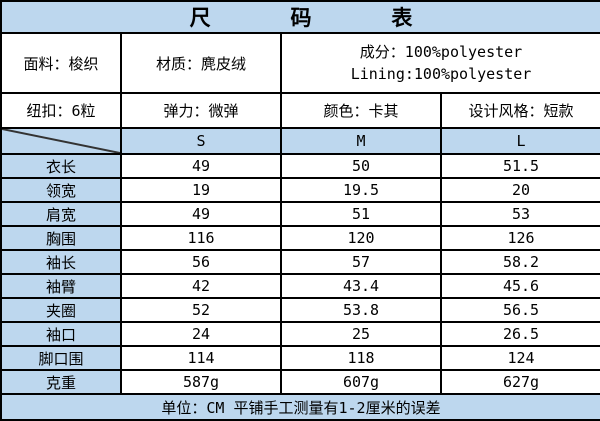 The height and width of the screenshot is (421, 600). What do you see at coordinates (519, 286) in the screenshot?
I see `value-cell: 45.6` at bounding box center [519, 286].